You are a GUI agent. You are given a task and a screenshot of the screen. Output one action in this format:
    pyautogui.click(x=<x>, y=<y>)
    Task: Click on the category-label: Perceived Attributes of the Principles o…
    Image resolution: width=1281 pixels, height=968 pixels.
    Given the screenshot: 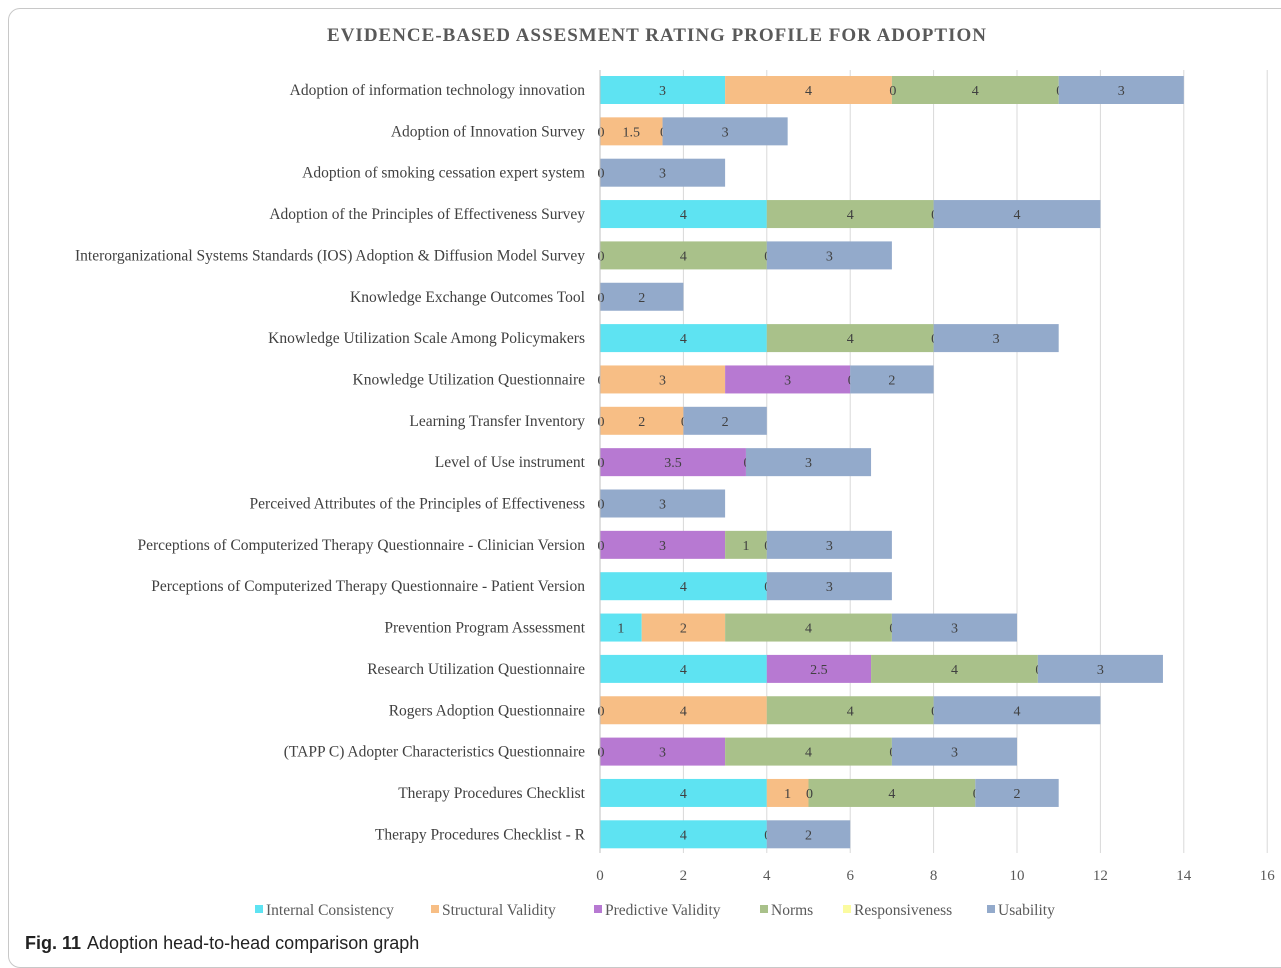 What is the action you would take?
    pyautogui.click(x=417, y=504)
    